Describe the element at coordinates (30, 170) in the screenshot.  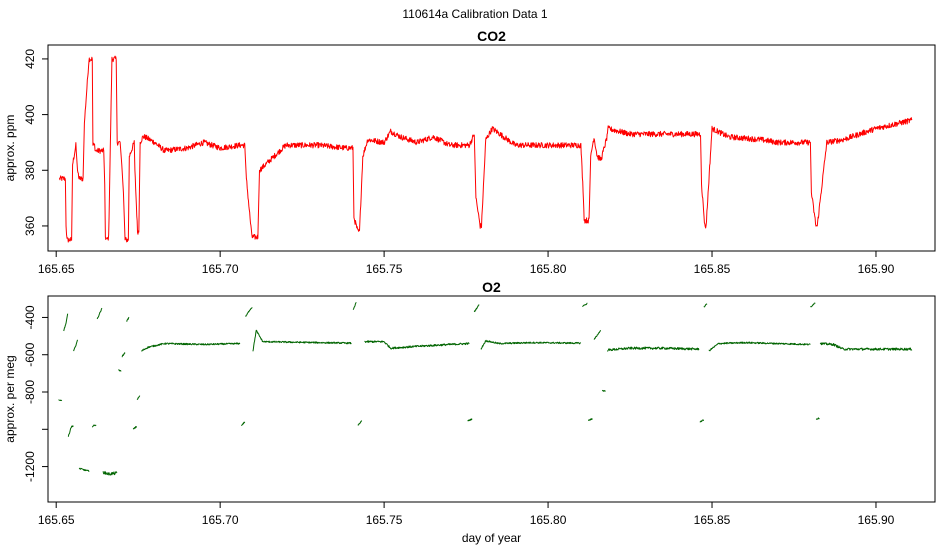
I see `y-tick-label: 380` at that location.